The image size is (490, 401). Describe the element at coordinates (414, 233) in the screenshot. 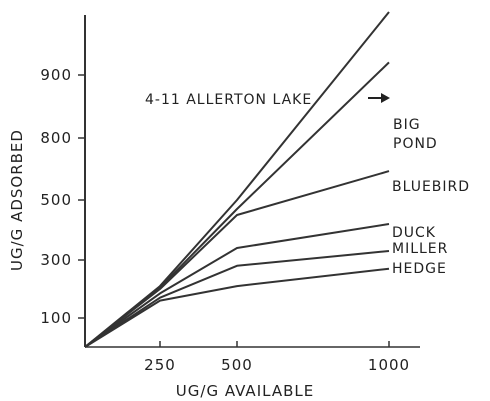

I see `series-label-duck: DUCK` at that location.